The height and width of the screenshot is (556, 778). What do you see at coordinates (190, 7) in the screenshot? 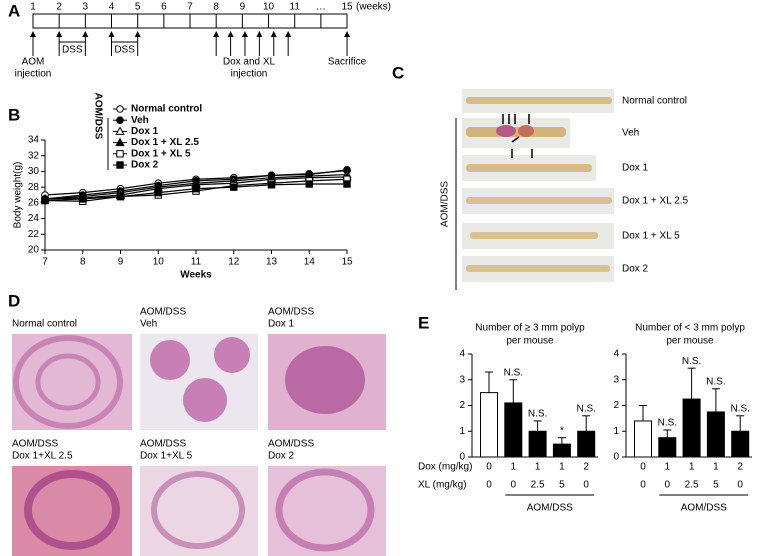
I see `week-label: 7` at bounding box center [190, 7].